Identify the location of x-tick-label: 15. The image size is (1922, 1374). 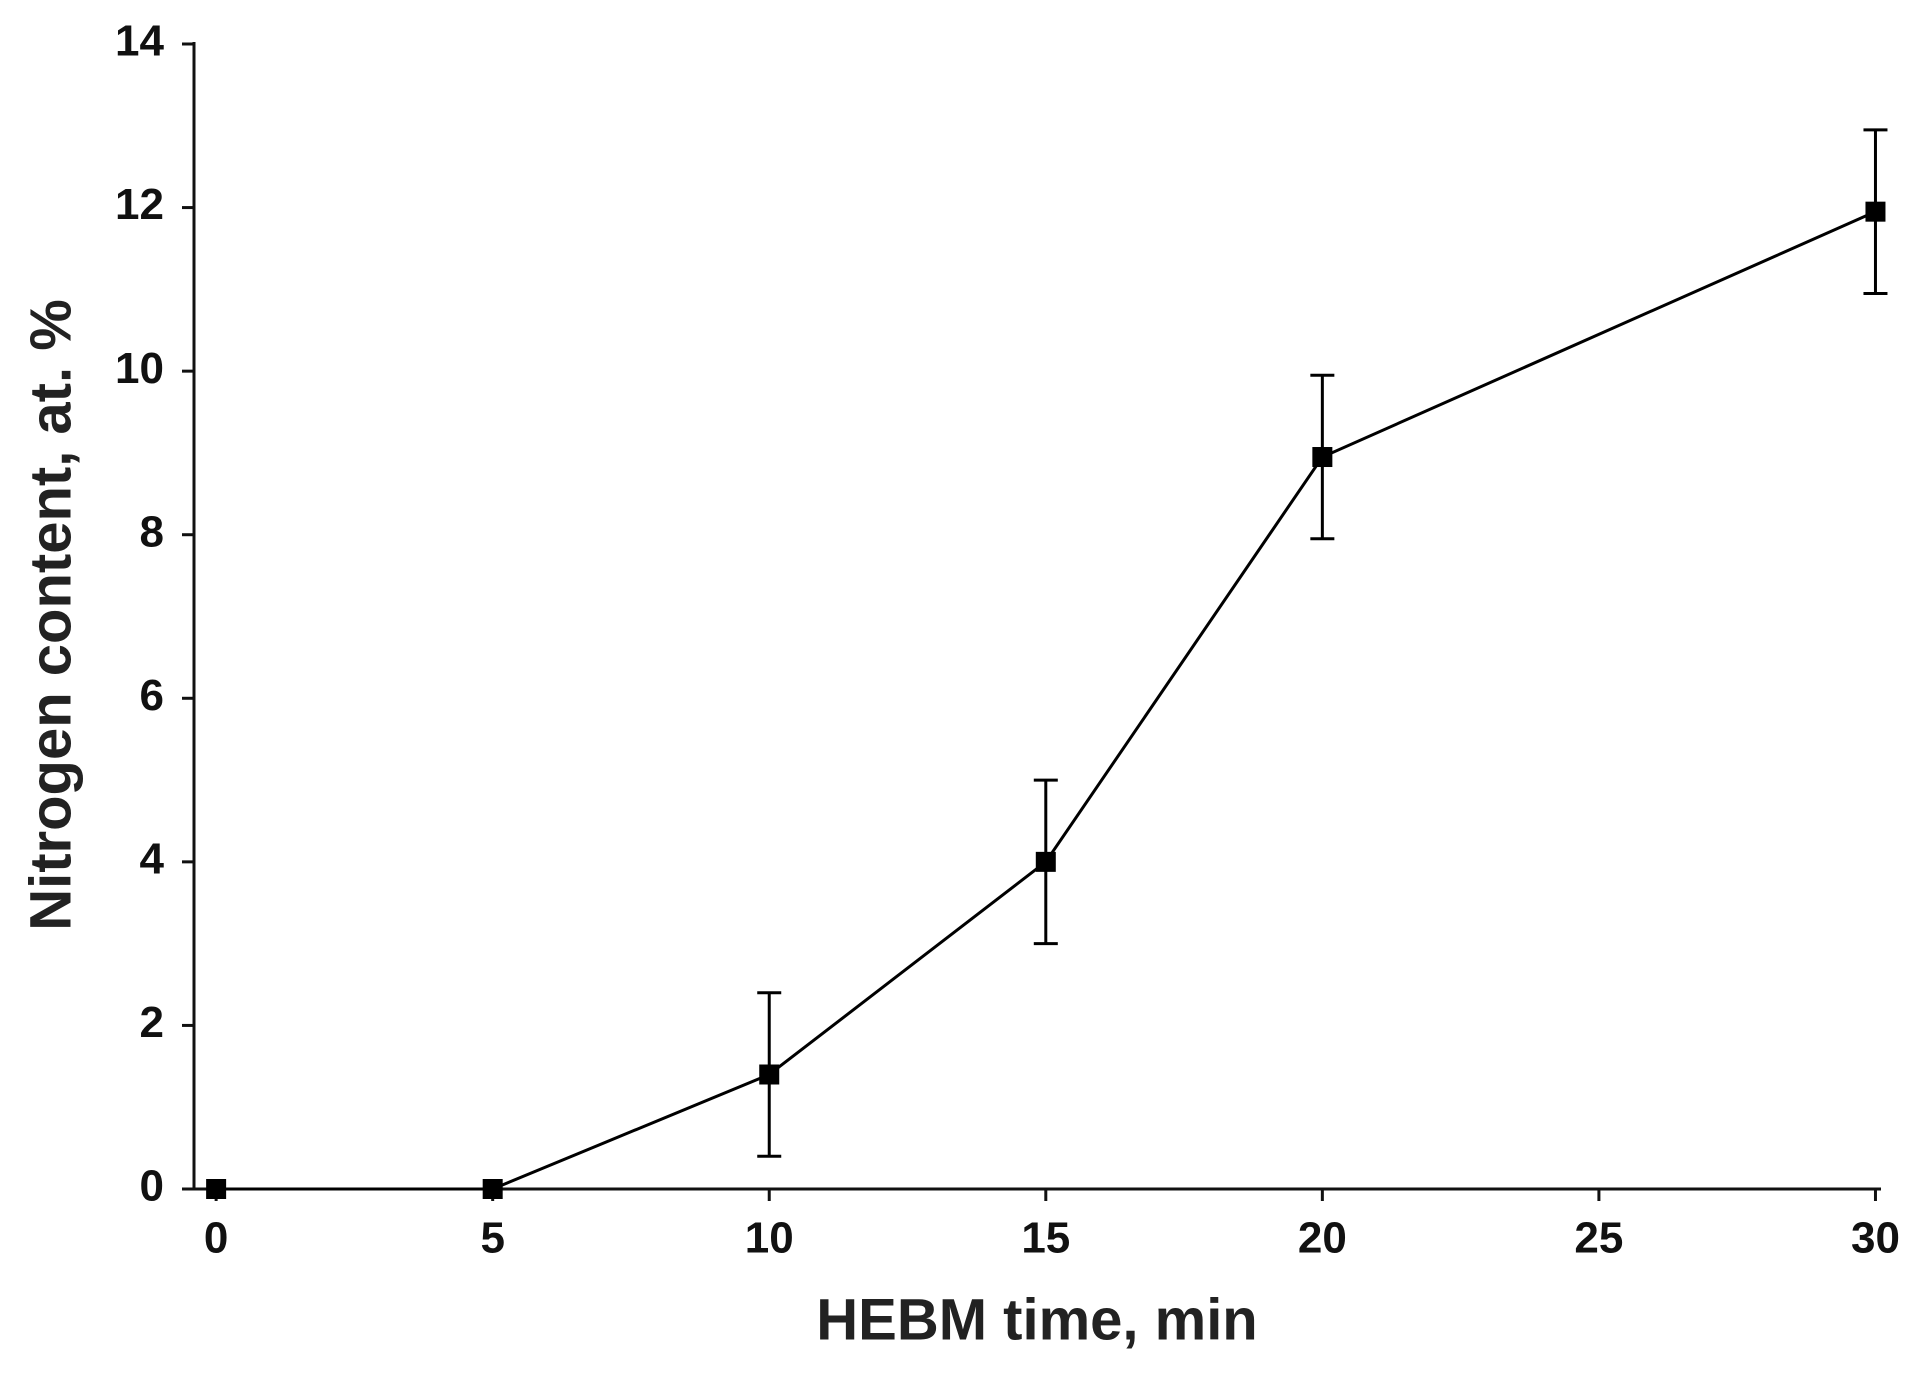
(1045, 1238).